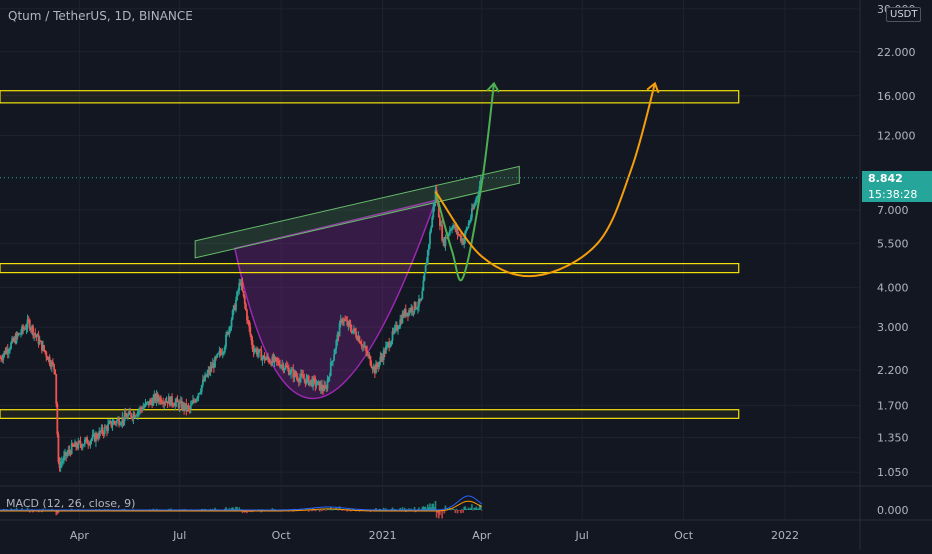 The image size is (932, 554). Describe the element at coordinates (80, 535) in the screenshot. I see `time-axis-tick: Apr` at that location.